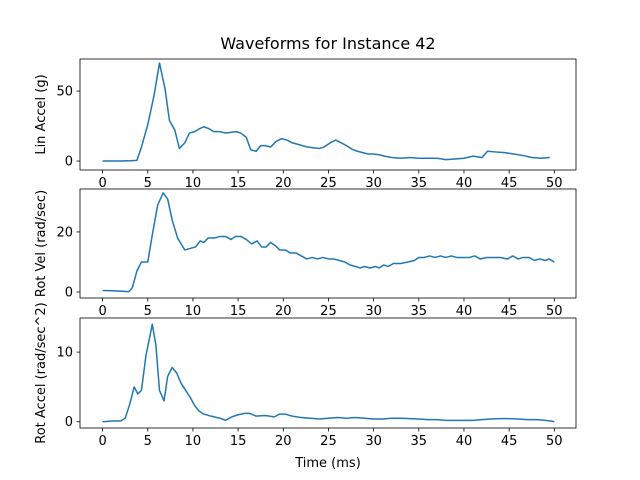 The height and width of the screenshot is (480, 640). Describe the element at coordinates (64, 232) in the screenshot. I see `y-tick-label: 20` at that location.